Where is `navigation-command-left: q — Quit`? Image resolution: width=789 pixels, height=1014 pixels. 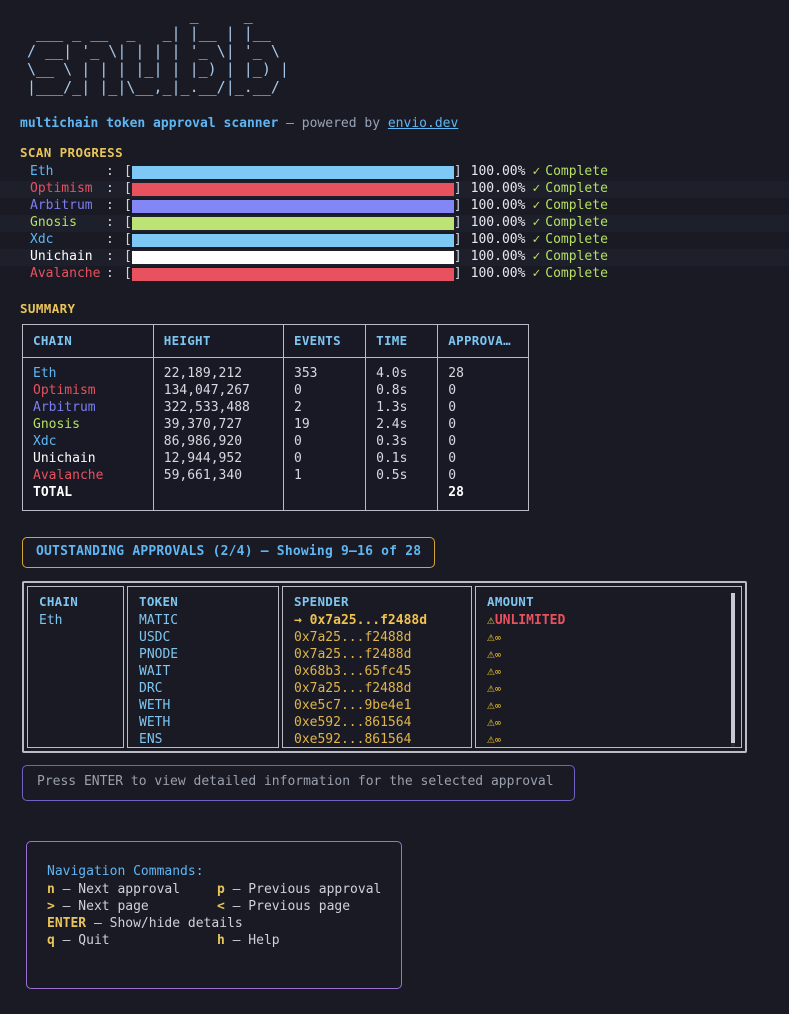 navigation-command-left: q — Quit is located at coordinates (132, 940).